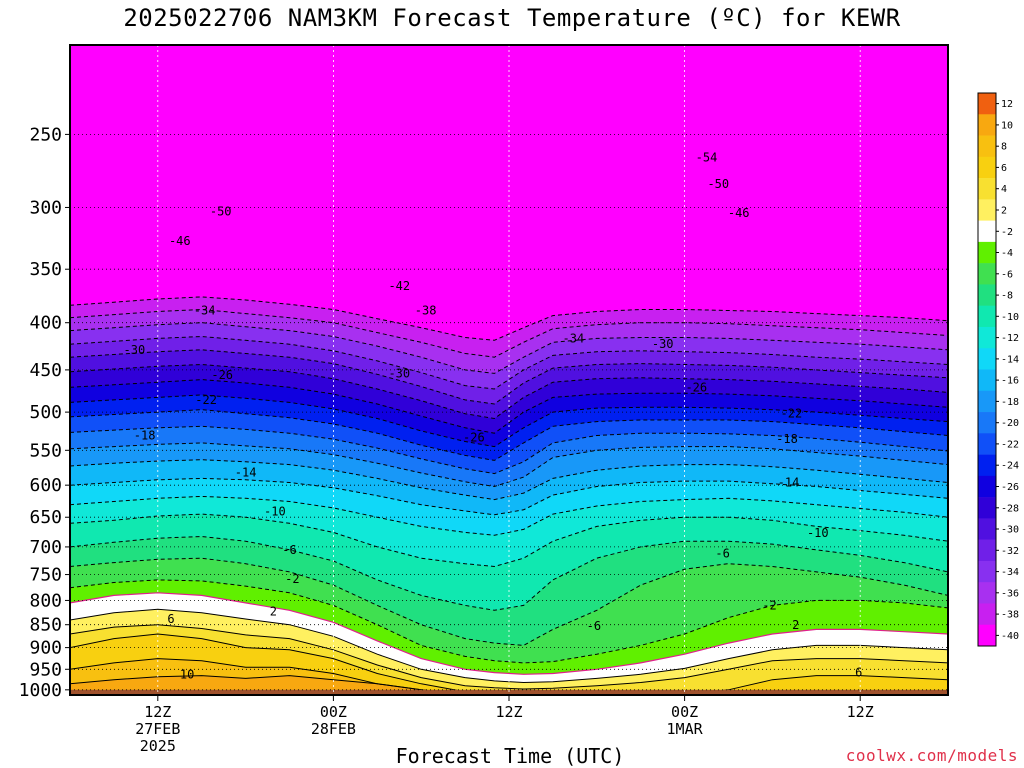  I want to click on colorbar-label: -40, so click(1010, 636).